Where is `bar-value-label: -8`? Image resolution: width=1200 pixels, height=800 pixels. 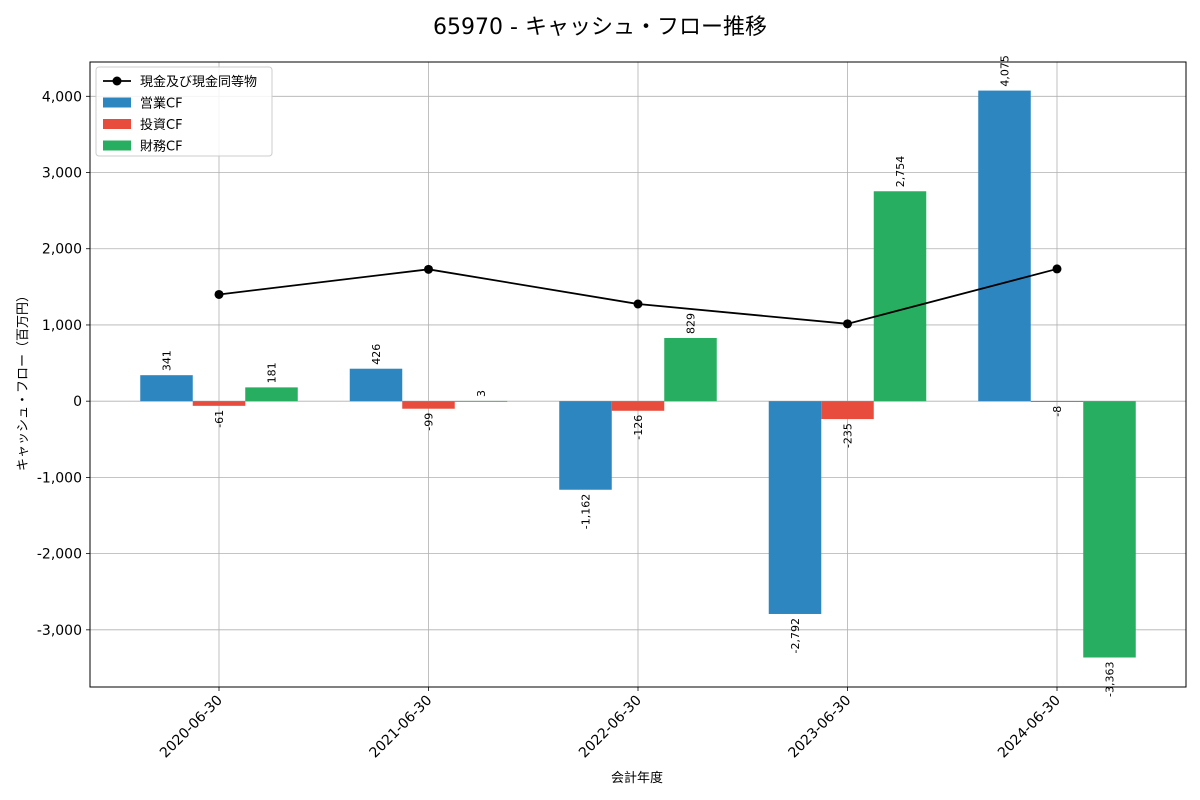
bar-value-label: -8 is located at coordinates (1057, 411).